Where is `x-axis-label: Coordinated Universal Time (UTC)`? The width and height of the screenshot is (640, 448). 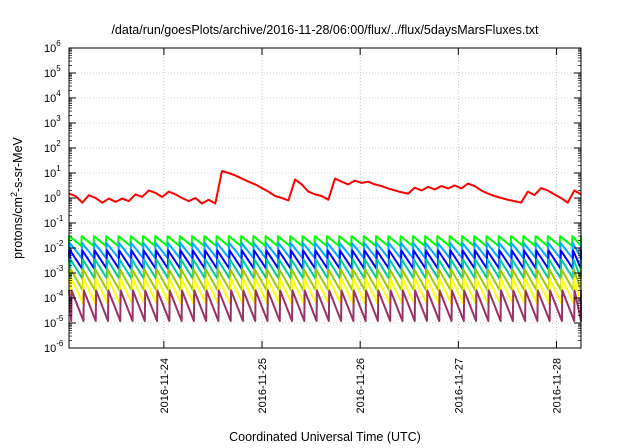 x-axis-label: Coordinated Universal Time (UTC) is located at coordinates (325, 437).